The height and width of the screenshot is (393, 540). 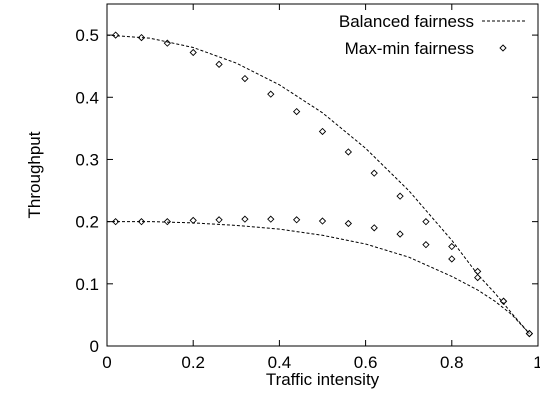 I want to click on legend: Balanced fairness Max-min fairness, so click(x=432, y=35).